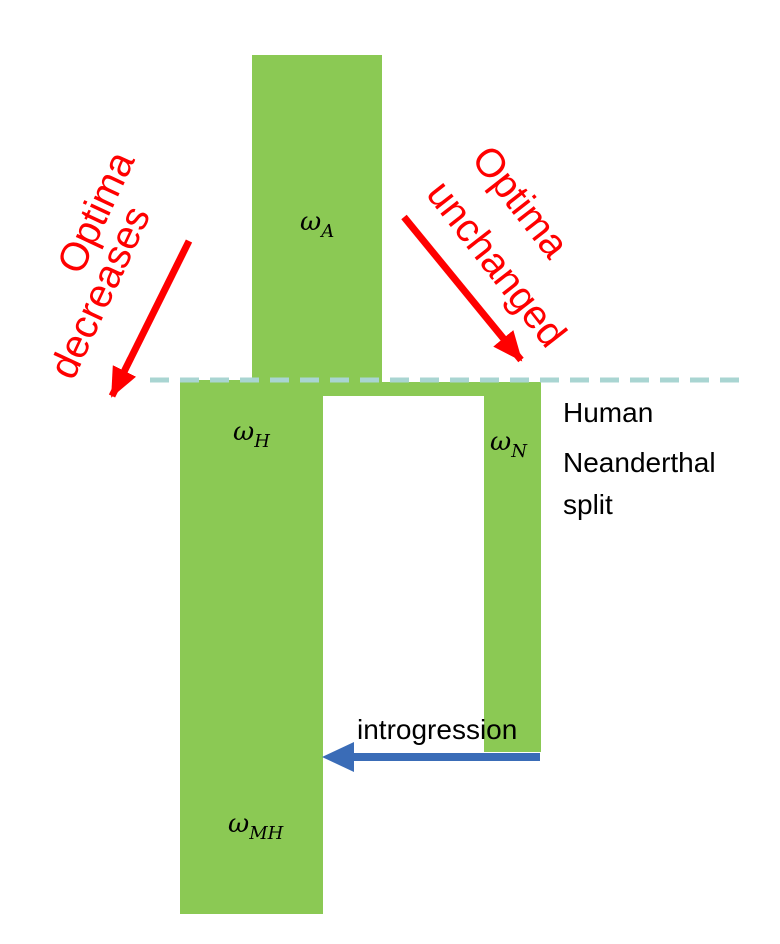  Describe the element at coordinates (509, 444) in the screenshot. I see `omega-n-label: ωN` at that location.